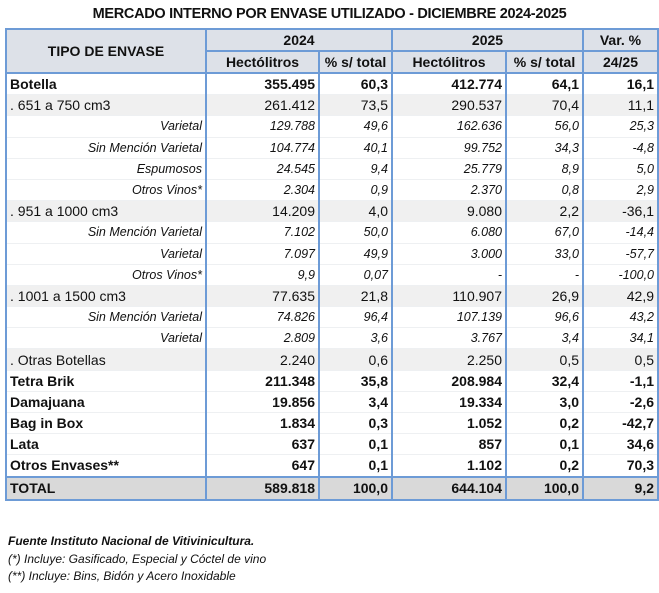 Image resolution: width=659 pixels, height=593 pixels. I want to click on cell-pct-2025: 56,0, so click(544, 126).